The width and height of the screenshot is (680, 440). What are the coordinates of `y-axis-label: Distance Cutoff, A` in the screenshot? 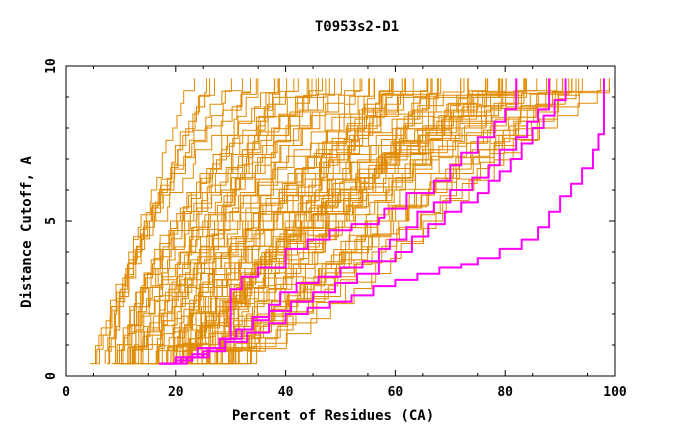 It's located at (27, 232).